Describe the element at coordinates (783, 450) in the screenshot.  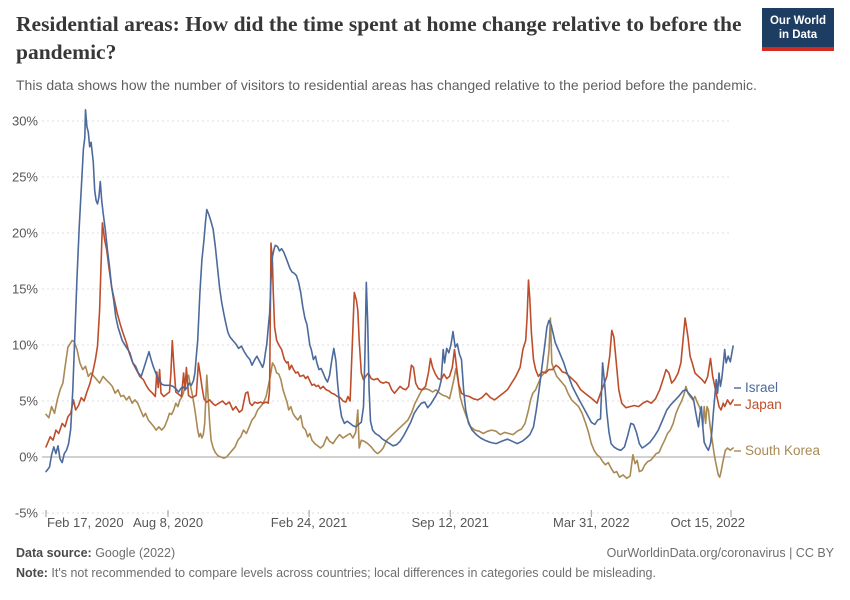
I see `series-label-south-korea: South Korea` at that location.